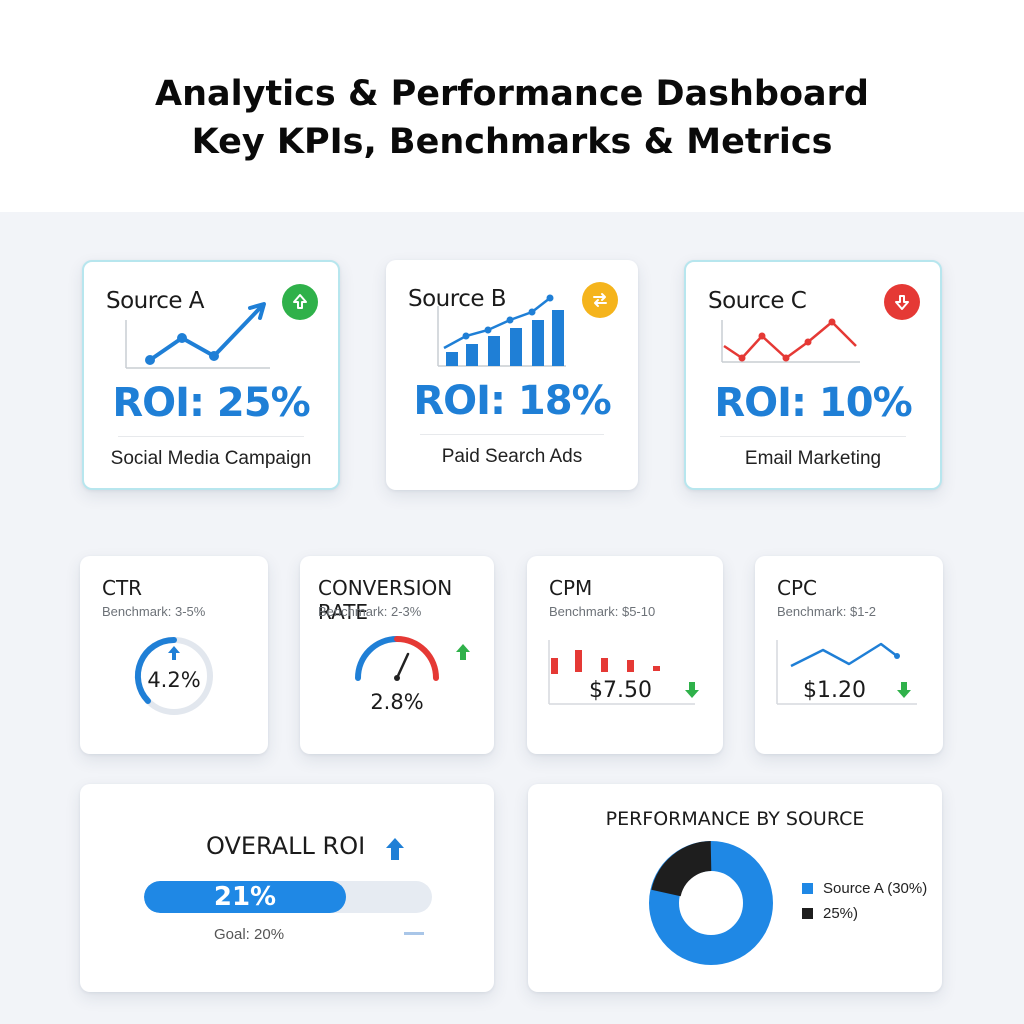  What do you see at coordinates (512, 401) in the screenshot?
I see `roi-value: ROI: 18%` at bounding box center [512, 401].